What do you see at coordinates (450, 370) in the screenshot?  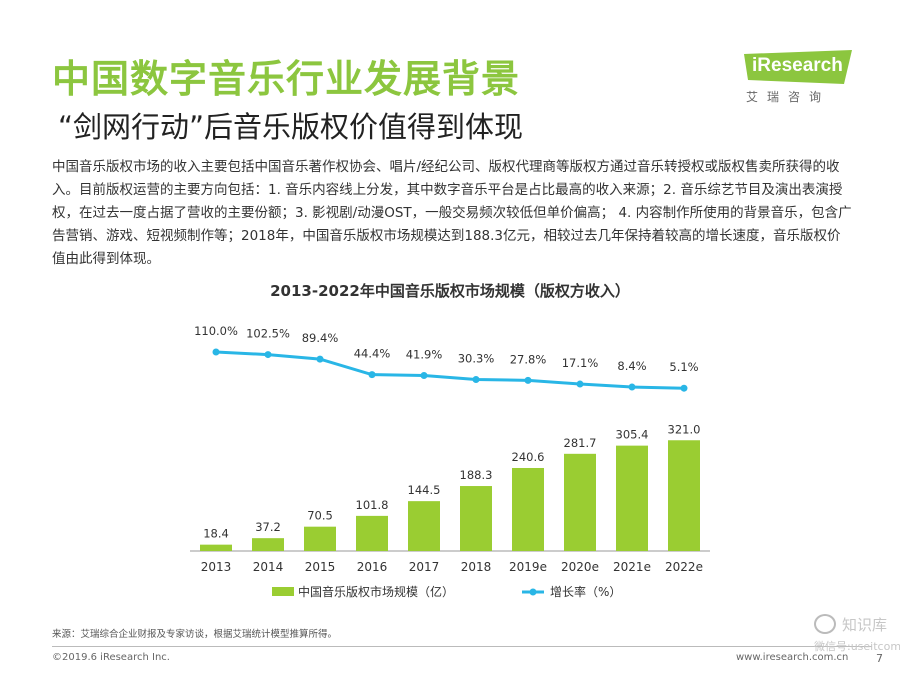 I see `growth-rate-line` at bounding box center [450, 370].